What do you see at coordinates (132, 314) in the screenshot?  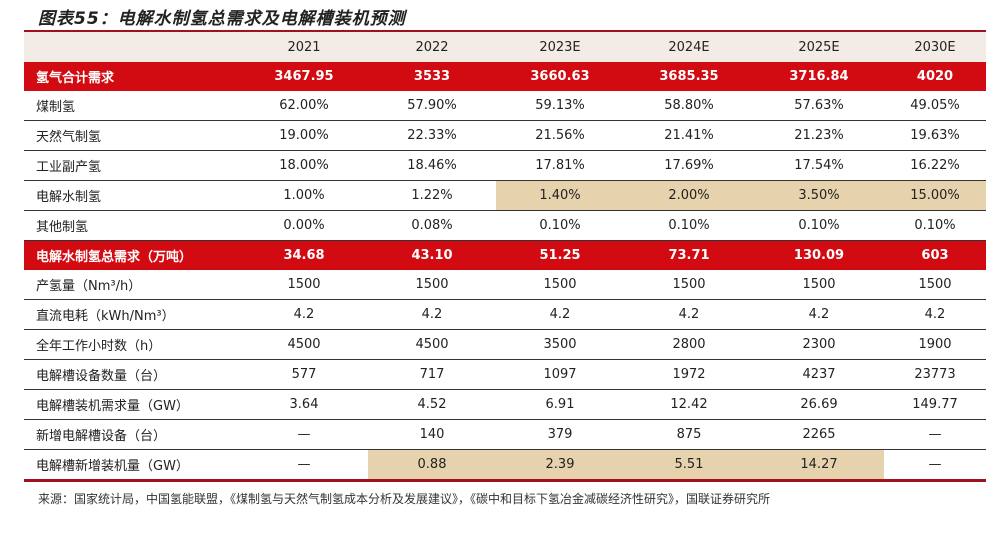 I see `row-label: 直流电耗（kWh/Nm³）` at bounding box center [132, 314].